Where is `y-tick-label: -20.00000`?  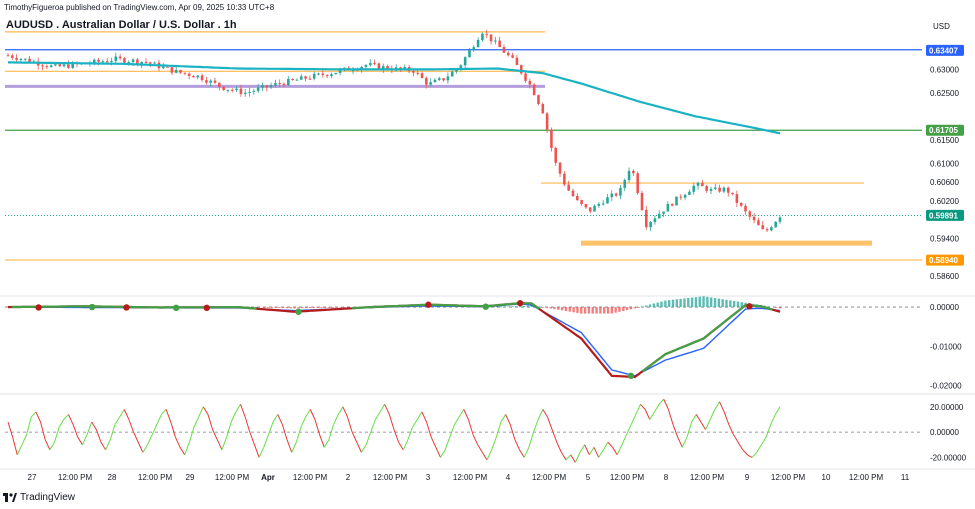
y-tick-label: -20.00000 is located at coordinates (948, 457).